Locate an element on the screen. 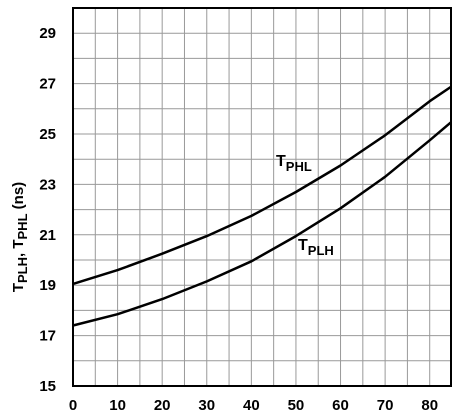  x-tick-label: 0 is located at coordinates (73, 405).